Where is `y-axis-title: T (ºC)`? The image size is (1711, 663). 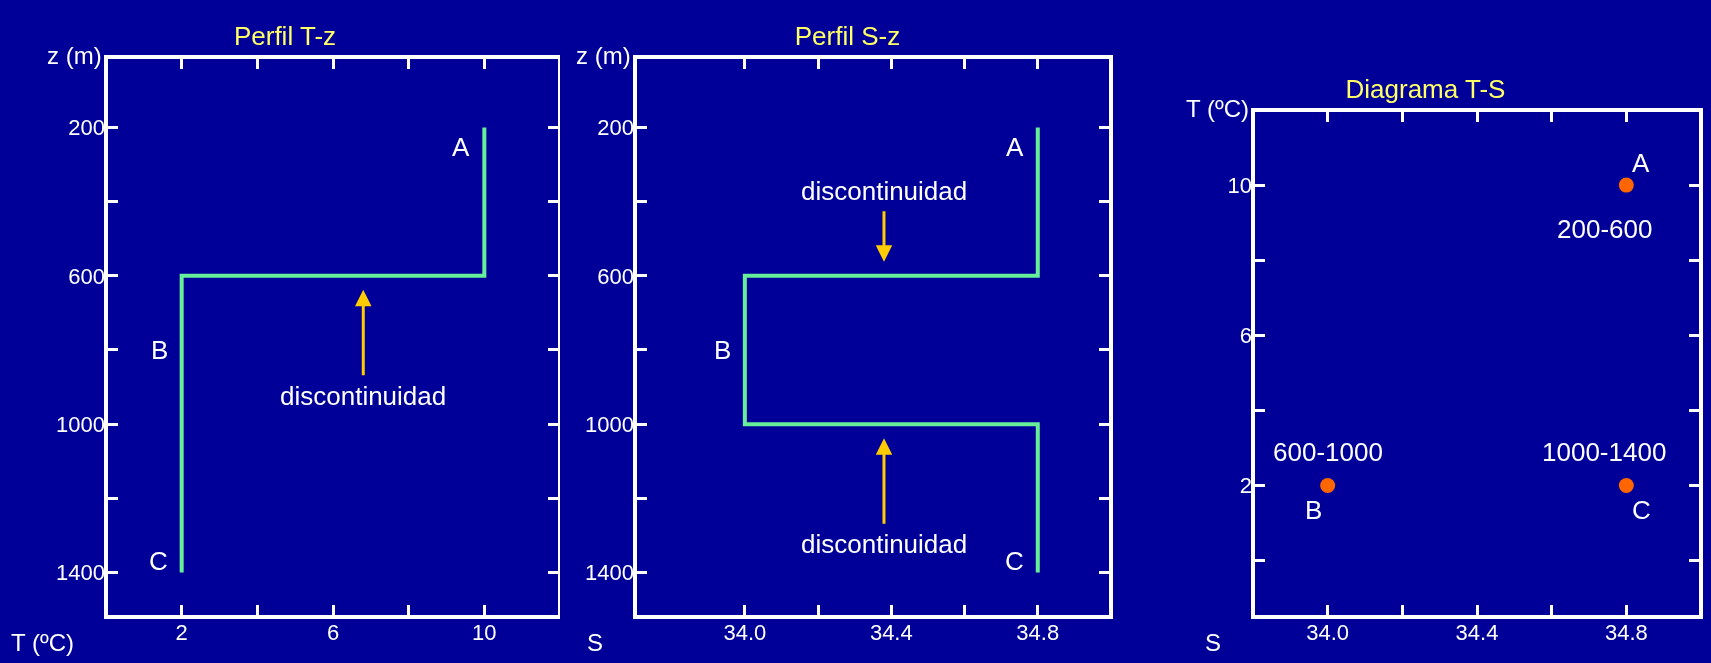 y-axis-title: T (ºC) is located at coordinates (1217, 108).